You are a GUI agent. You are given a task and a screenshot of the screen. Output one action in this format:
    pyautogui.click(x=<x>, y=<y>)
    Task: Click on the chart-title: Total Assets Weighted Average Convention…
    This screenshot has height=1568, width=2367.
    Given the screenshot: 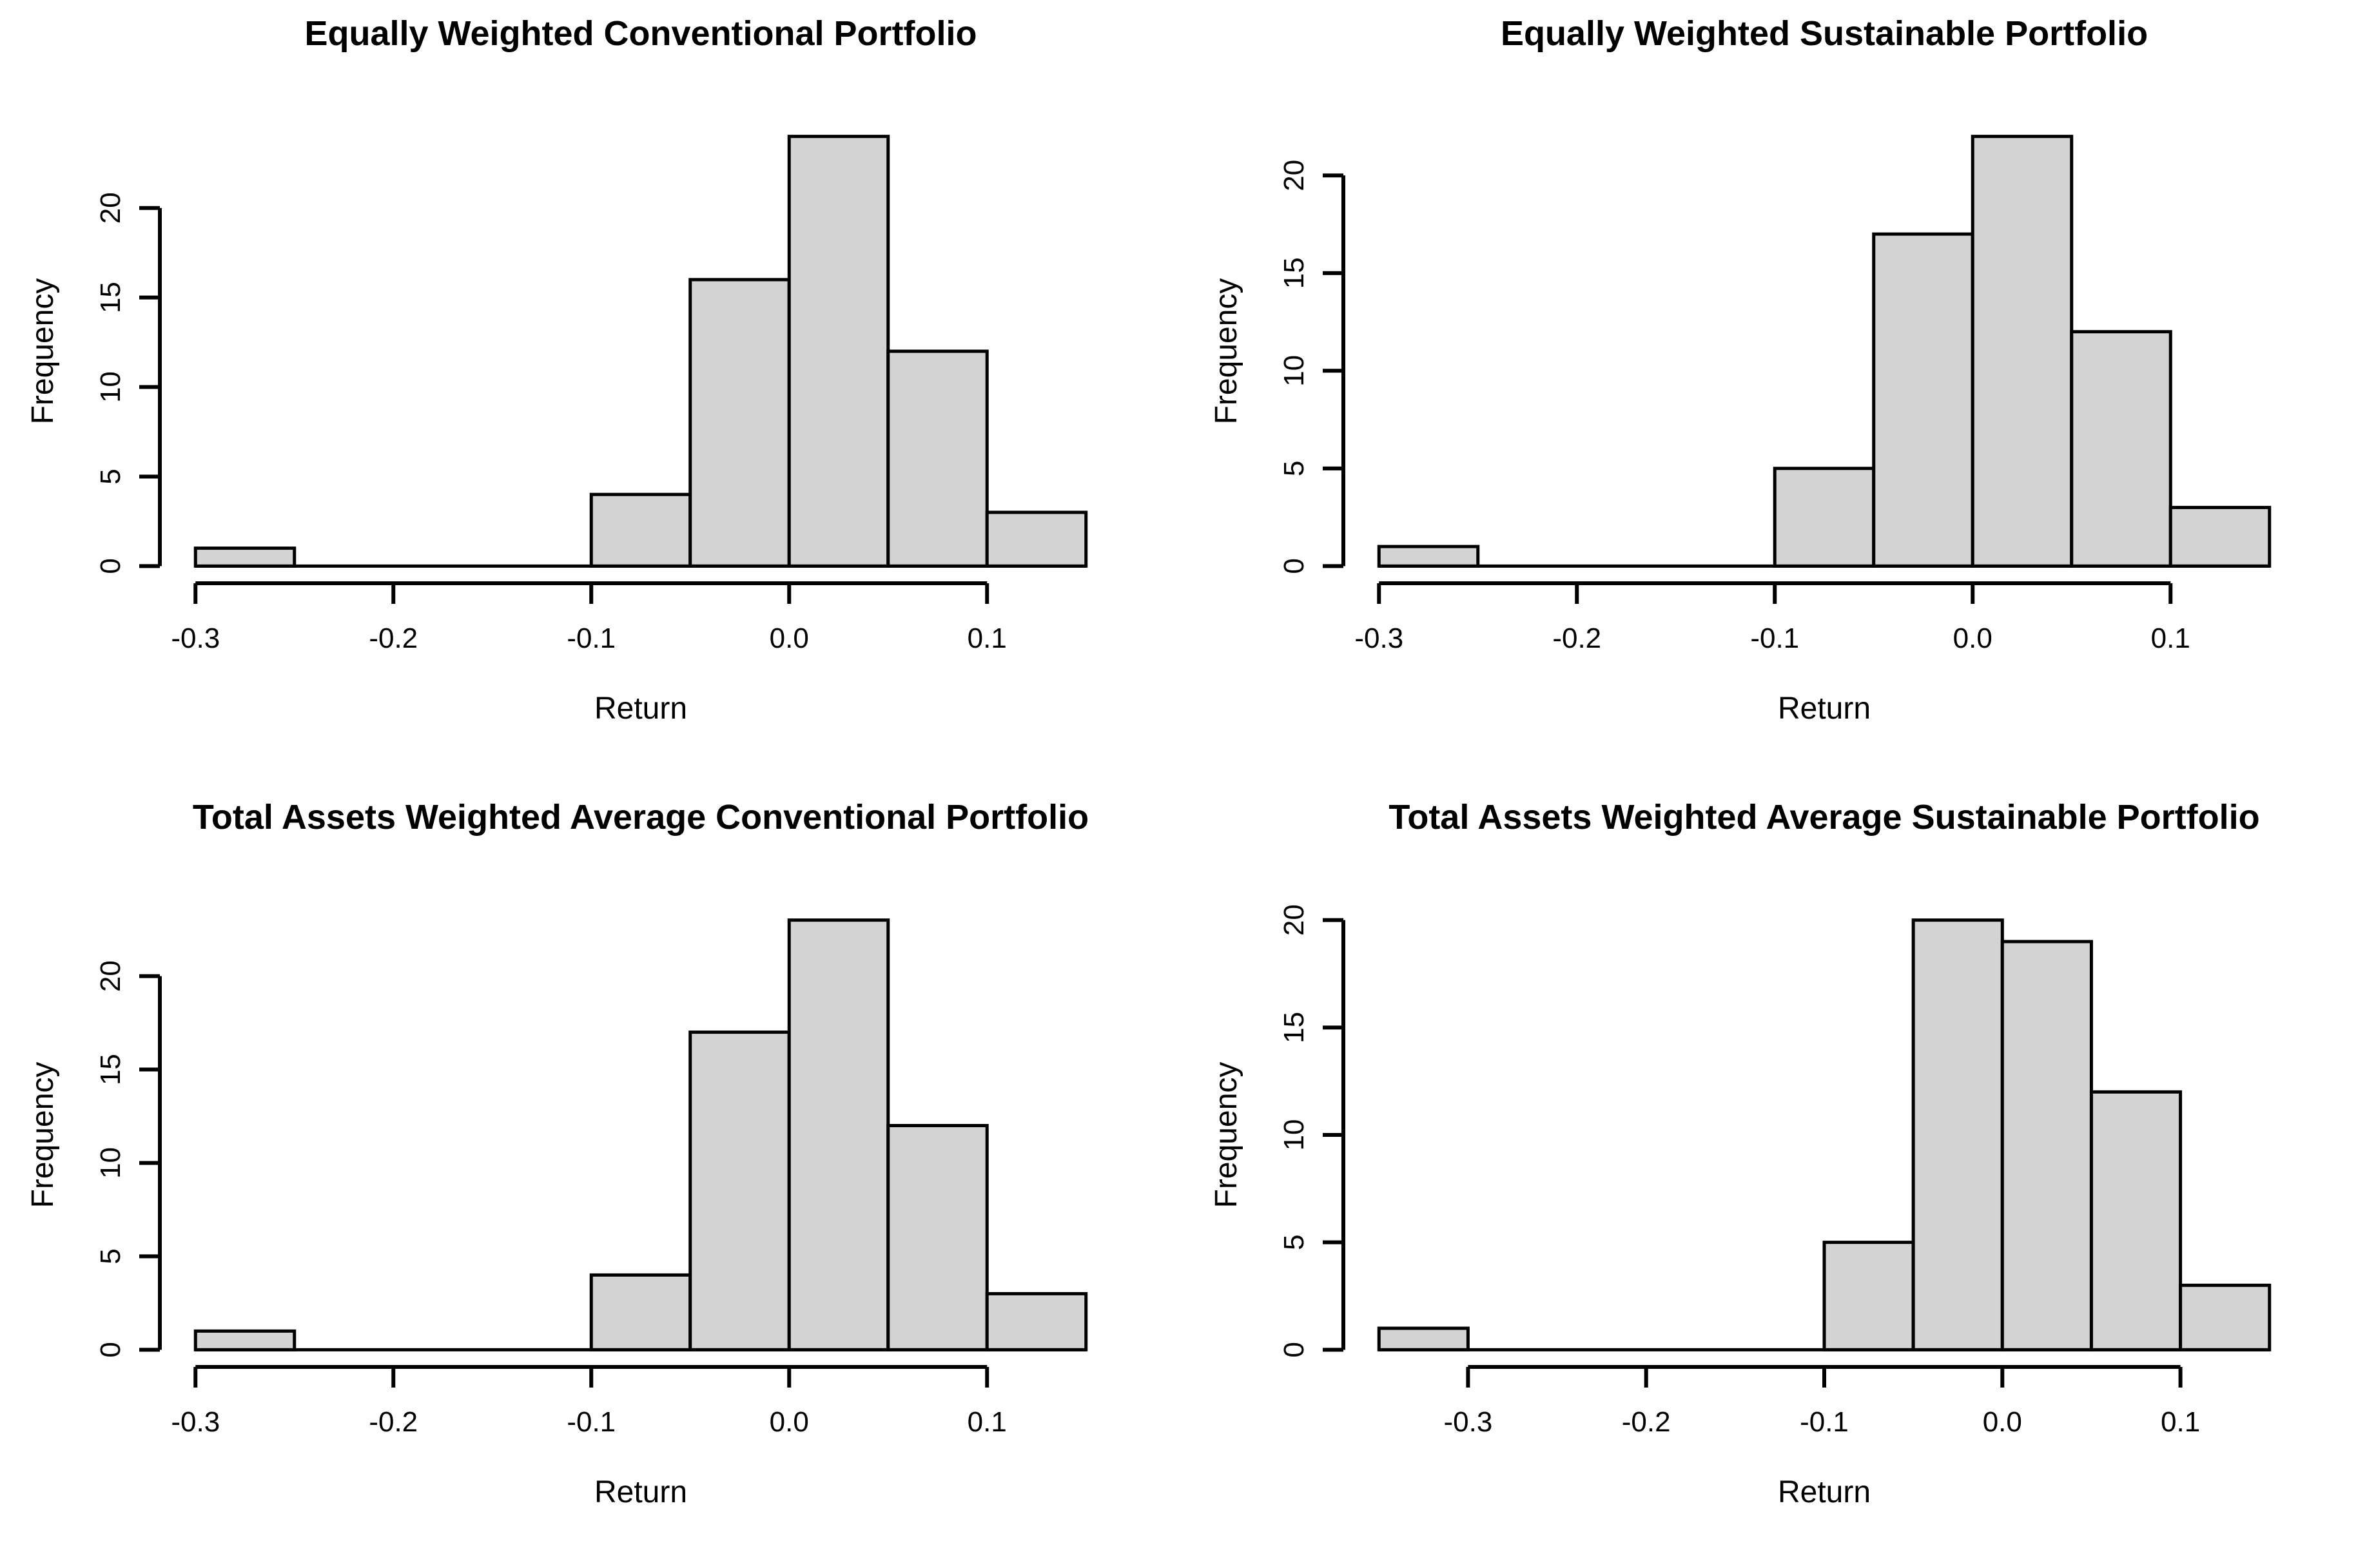 What is the action you would take?
    pyautogui.click(x=641, y=817)
    